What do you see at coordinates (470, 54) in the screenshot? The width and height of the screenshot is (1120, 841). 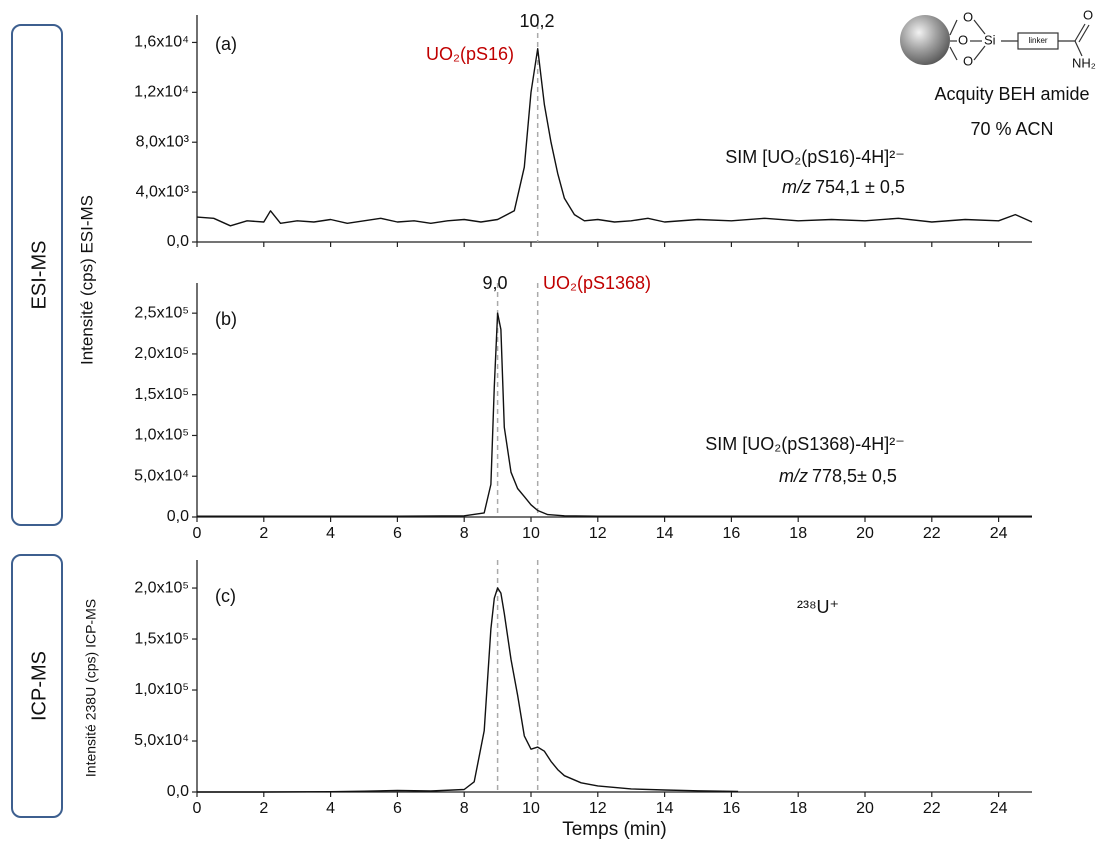 I see `compound-label: UO₂(pS16)` at bounding box center [470, 54].